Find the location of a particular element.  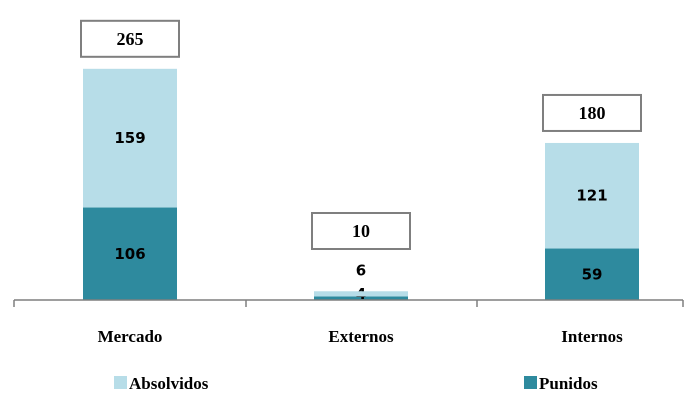

legend-swatch-absolvidos is located at coordinates (120, 382).